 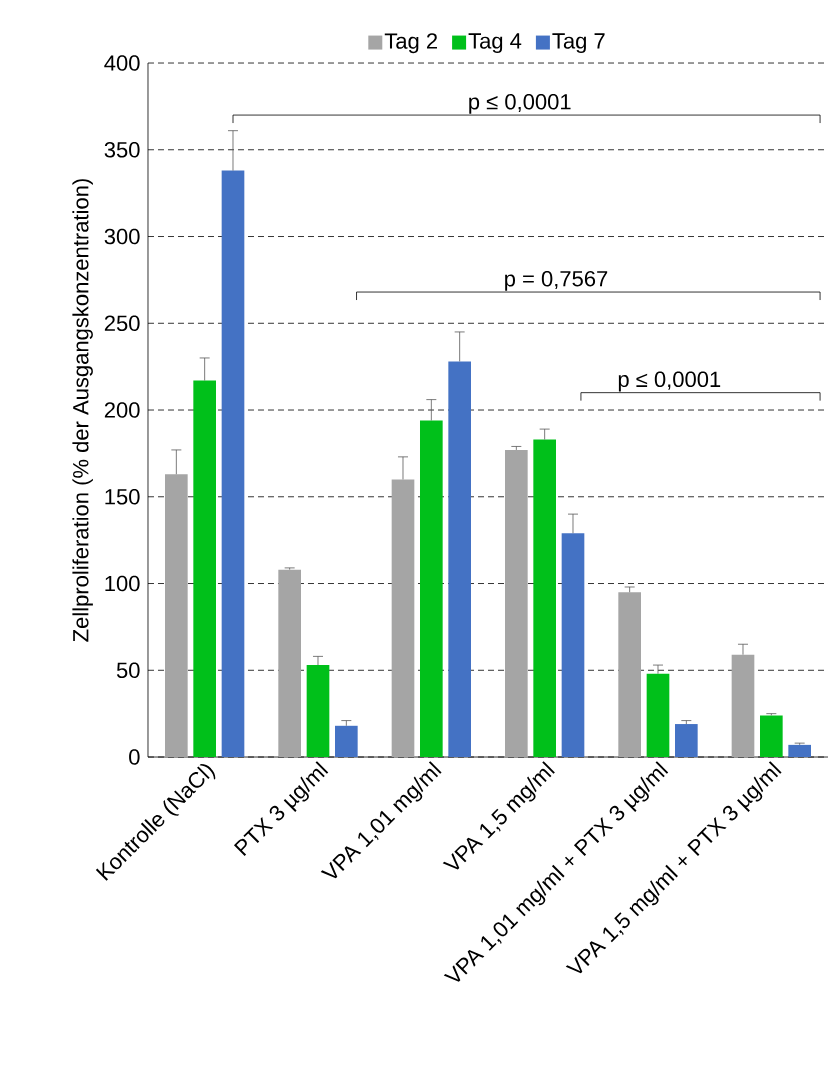 I want to click on y-tick-label: 400, so click(x=122, y=63).